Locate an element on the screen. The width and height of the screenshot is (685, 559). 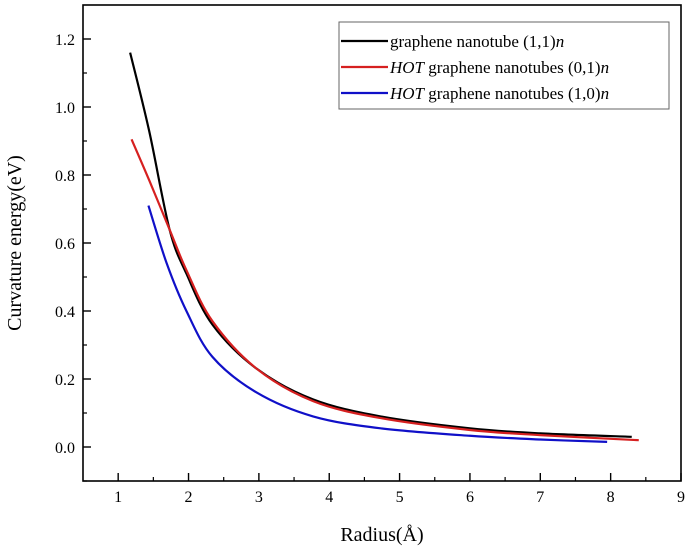
legend-entry: HOT graphene nanotubes (1,0)n is located at coordinates (499, 93).